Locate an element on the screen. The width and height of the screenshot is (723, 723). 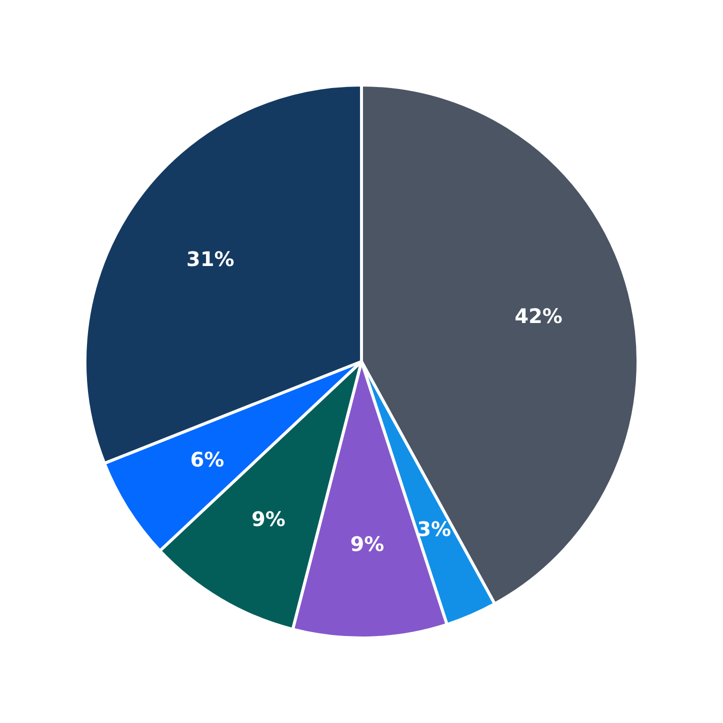
data-label: 6% is located at coordinates (207, 459).